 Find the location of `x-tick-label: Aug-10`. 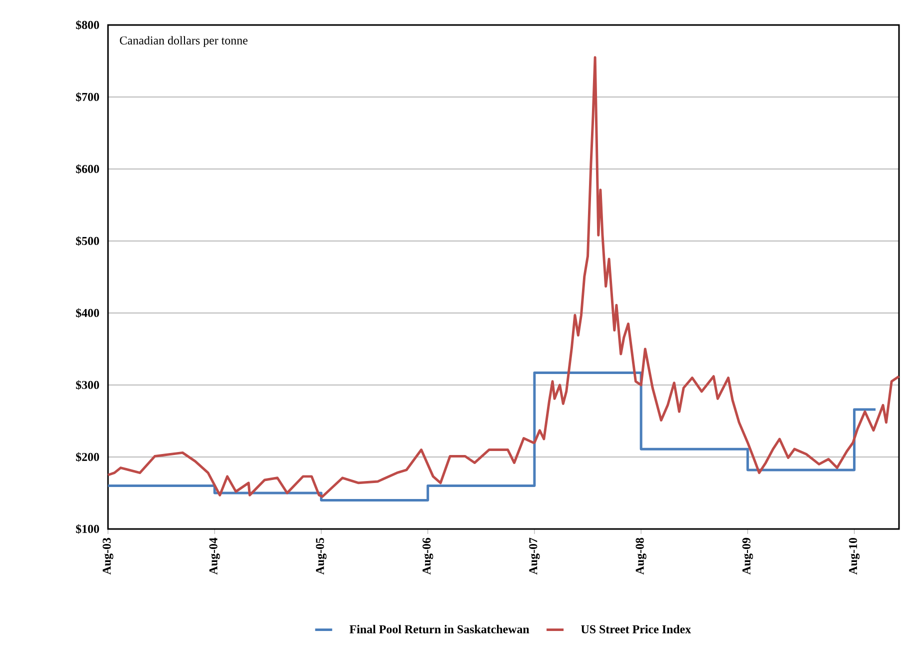

x-tick-label: Aug-10 is located at coordinates (854, 556).